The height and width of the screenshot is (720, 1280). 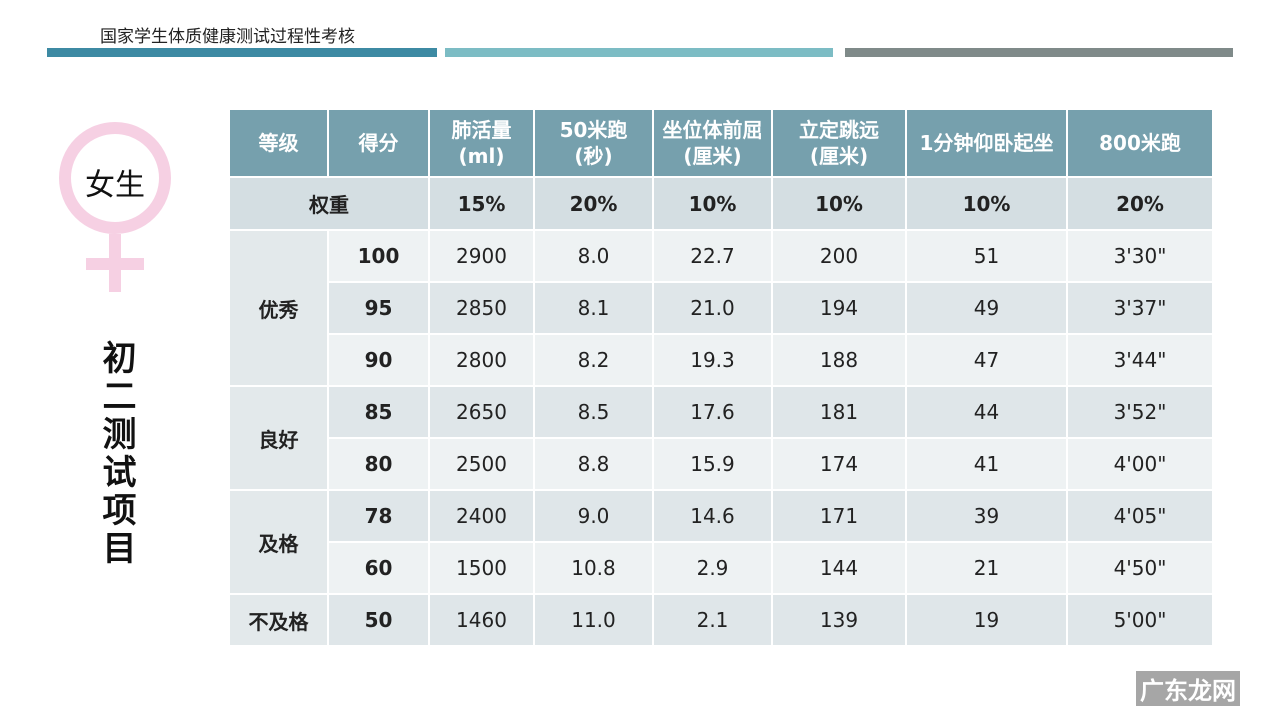 What do you see at coordinates (839, 156) in the screenshot?
I see `header-line: (厘米)` at bounding box center [839, 156].